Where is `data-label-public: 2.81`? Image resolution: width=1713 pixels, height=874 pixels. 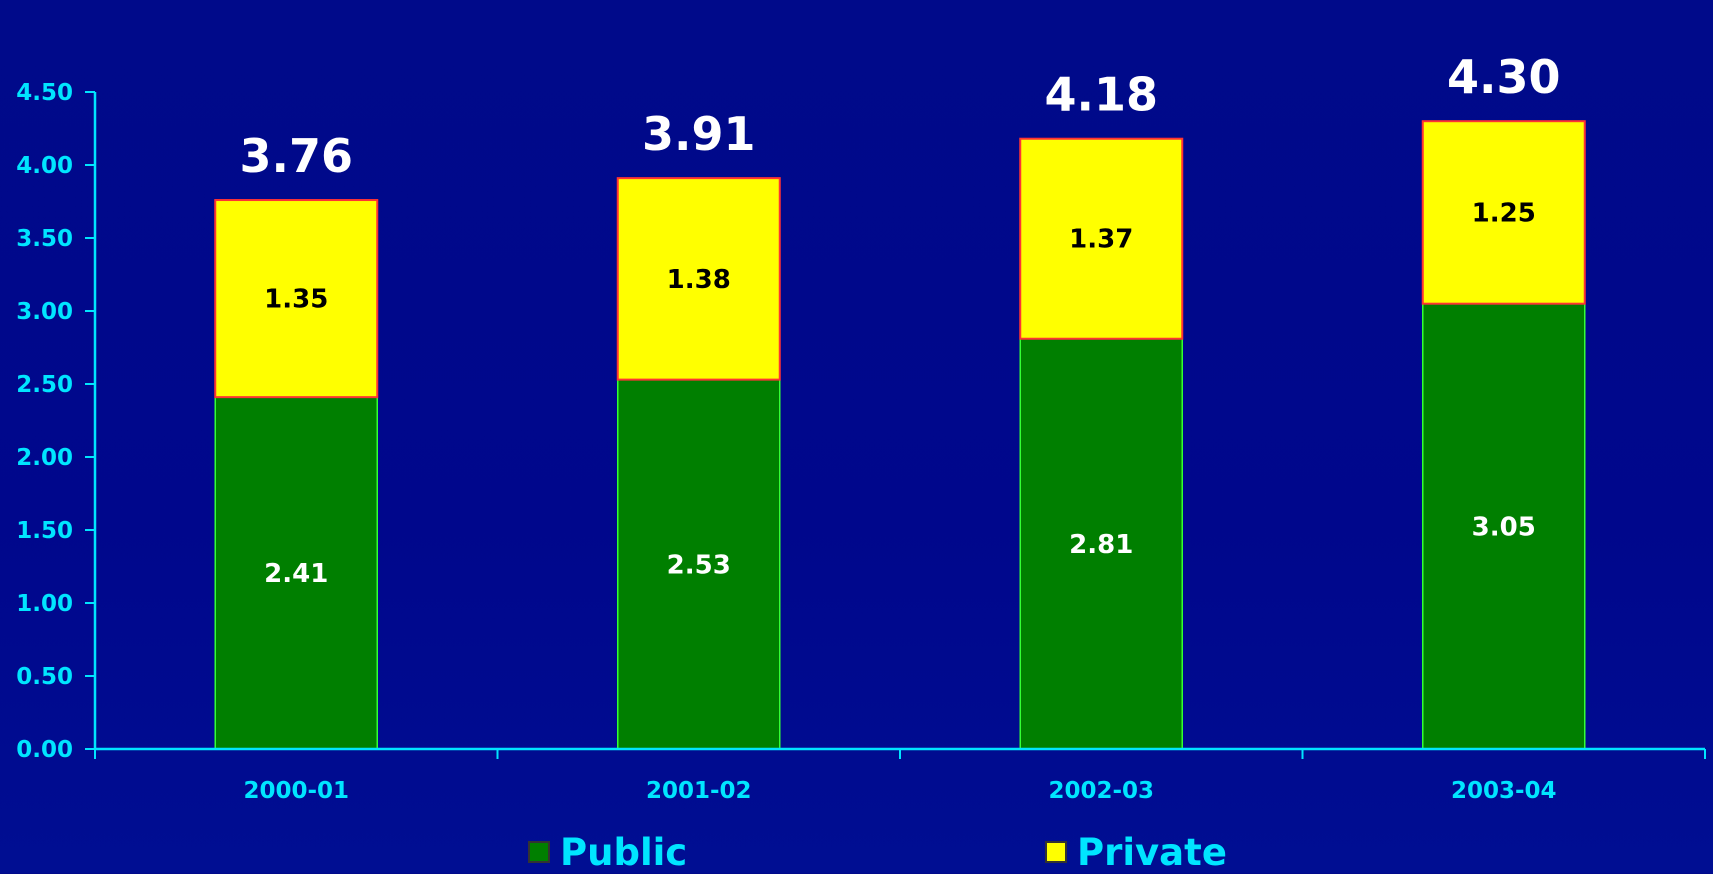 data-label-public: 2.81 is located at coordinates (1101, 545).